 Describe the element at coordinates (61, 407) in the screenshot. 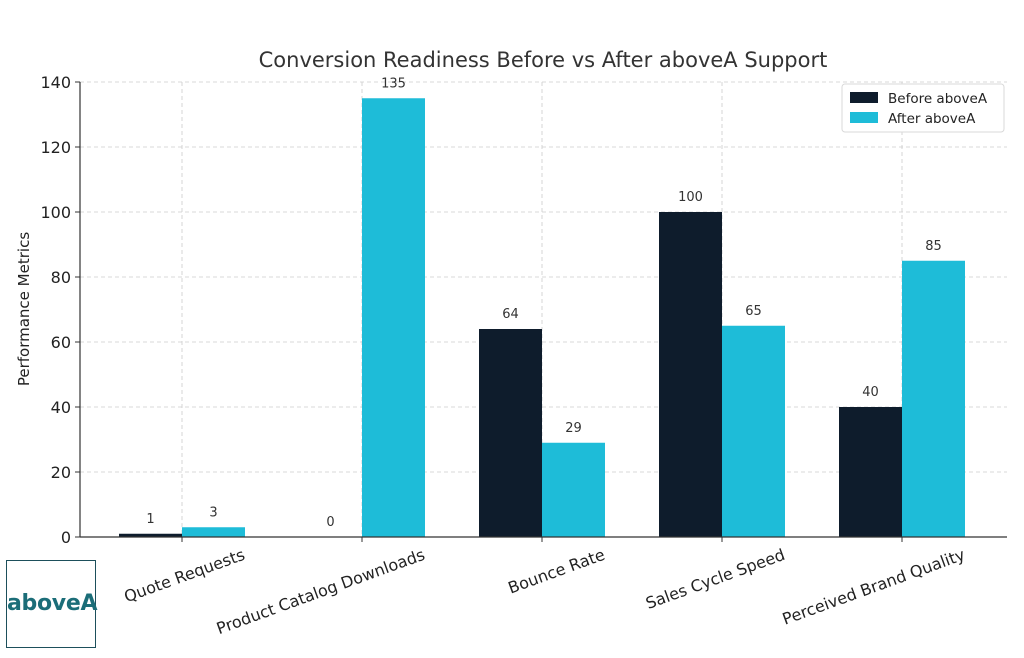

I see `y-tick-label: 40` at that location.